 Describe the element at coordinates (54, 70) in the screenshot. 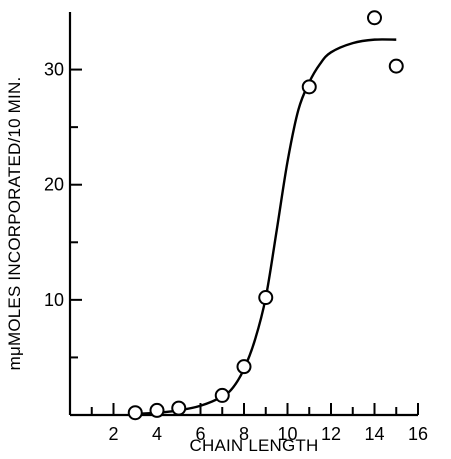

I see `y-tick-label: 30` at that location.